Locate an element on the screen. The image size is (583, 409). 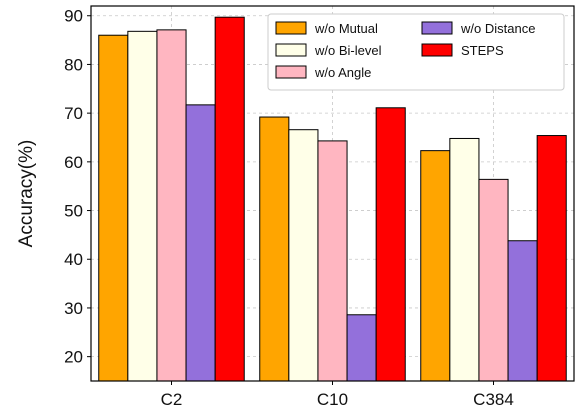
y-tick-label: 80 is located at coordinates (73, 64).